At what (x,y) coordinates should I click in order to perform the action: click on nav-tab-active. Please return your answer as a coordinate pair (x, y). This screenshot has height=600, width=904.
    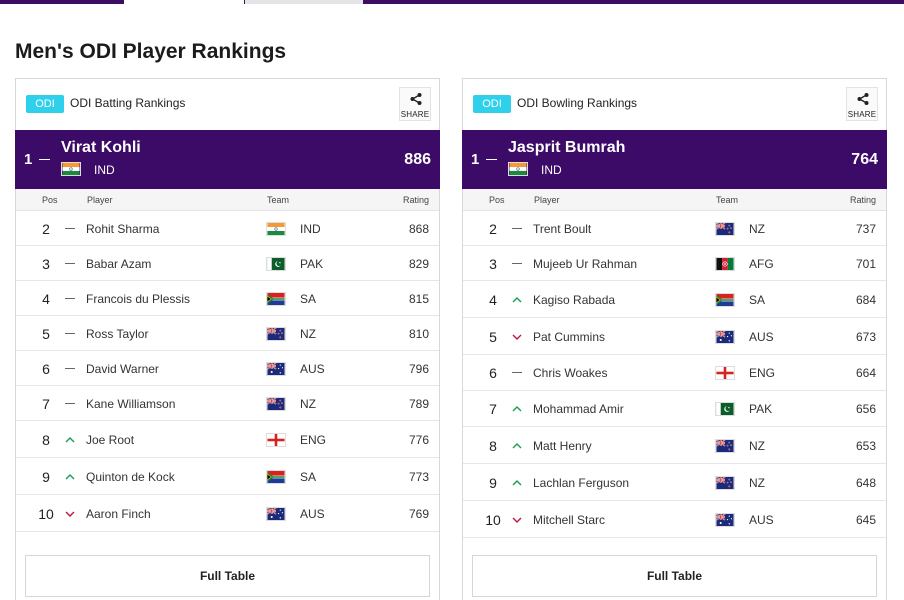
    Looking at the image, I should click on (184, 2).